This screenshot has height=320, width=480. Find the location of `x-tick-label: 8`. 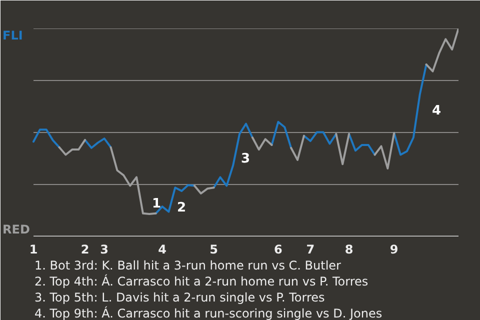

x-tick-label: 8 is located at coordinates (349, 249).